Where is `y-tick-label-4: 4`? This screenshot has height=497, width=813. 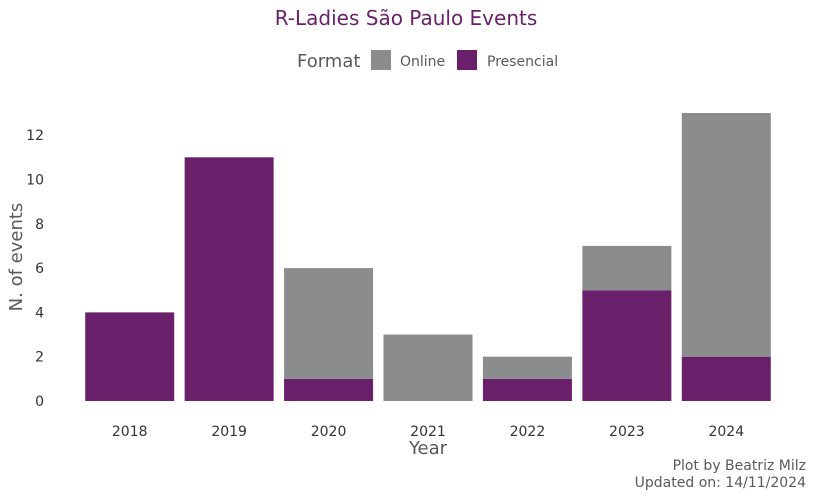
y-tick-label-4: 4 is located at coordinates (39, 313).